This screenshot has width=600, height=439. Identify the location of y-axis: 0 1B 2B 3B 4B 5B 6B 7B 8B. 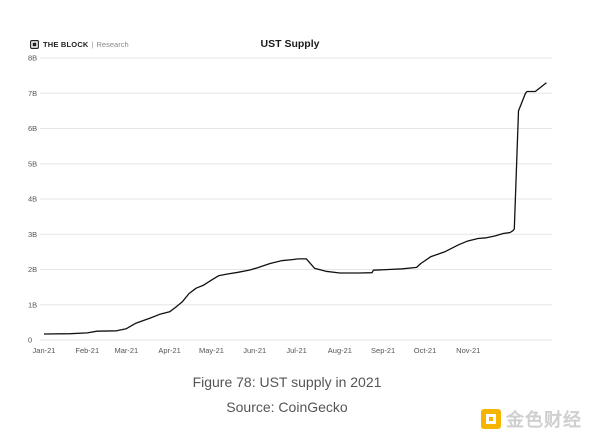
(32, 199).